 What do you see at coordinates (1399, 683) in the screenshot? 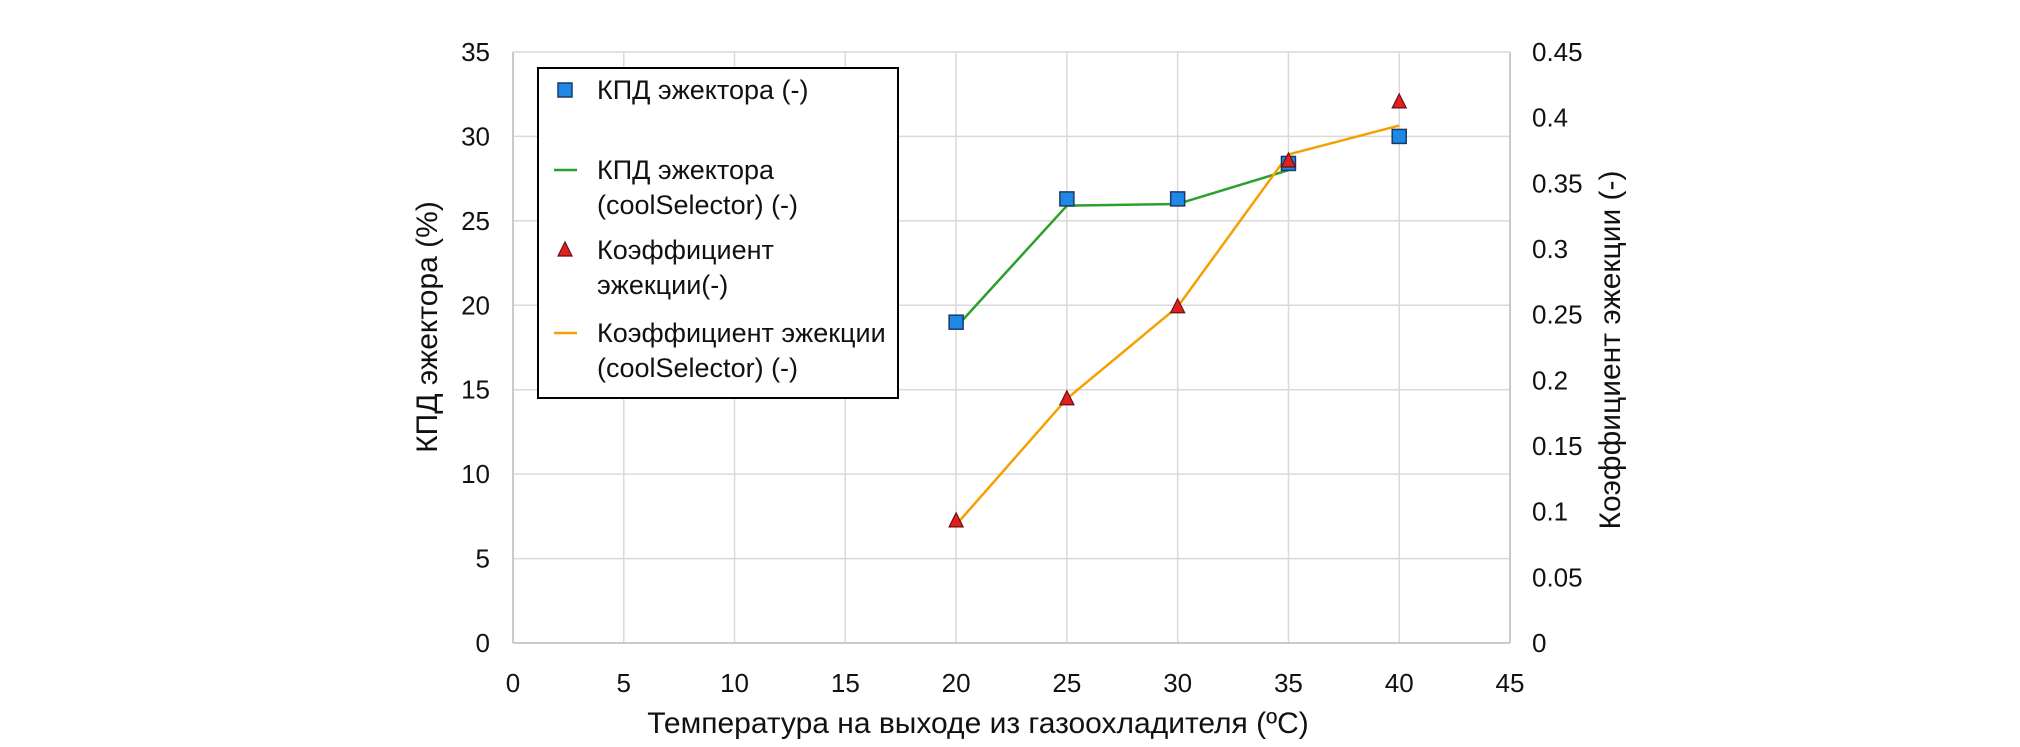
I see `x-tick-label: 40` at bounding box center [1399, 683].